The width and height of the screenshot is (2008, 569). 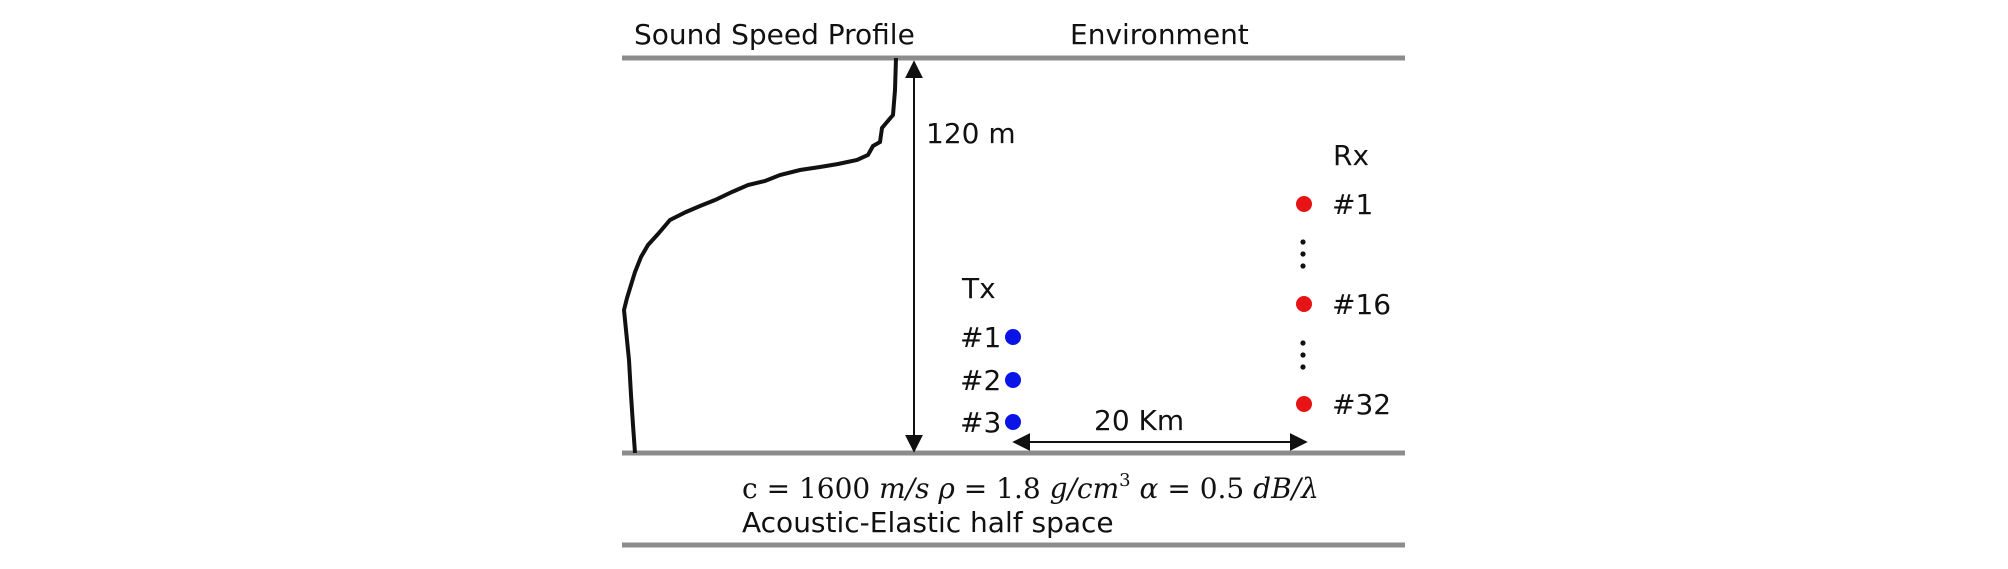 What do you see at coordinates (946, 488) in the screenshot?
I see `rho-label: ρ` at bounding box center [946, 488].